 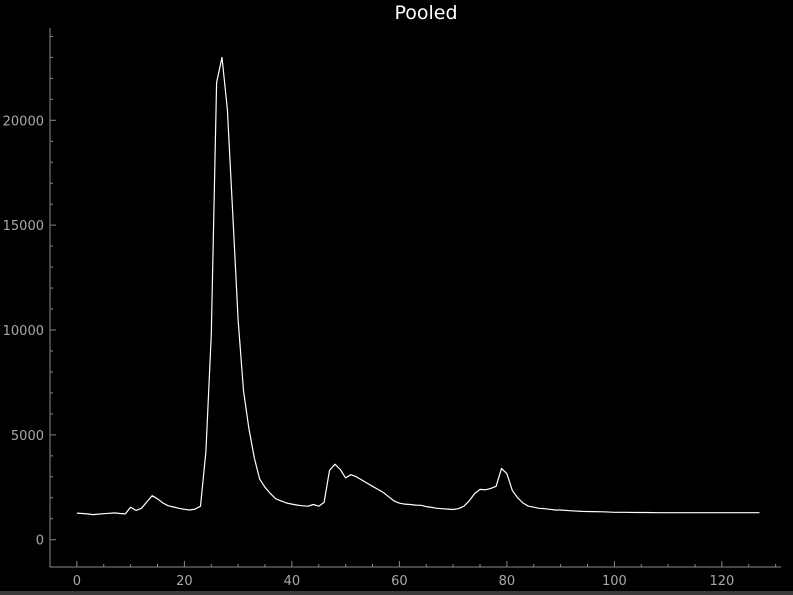 What do you see at coordinates (292, 581) in the screenshot?
I see `x-tick-label: 40` at bounding box center [292, 581].